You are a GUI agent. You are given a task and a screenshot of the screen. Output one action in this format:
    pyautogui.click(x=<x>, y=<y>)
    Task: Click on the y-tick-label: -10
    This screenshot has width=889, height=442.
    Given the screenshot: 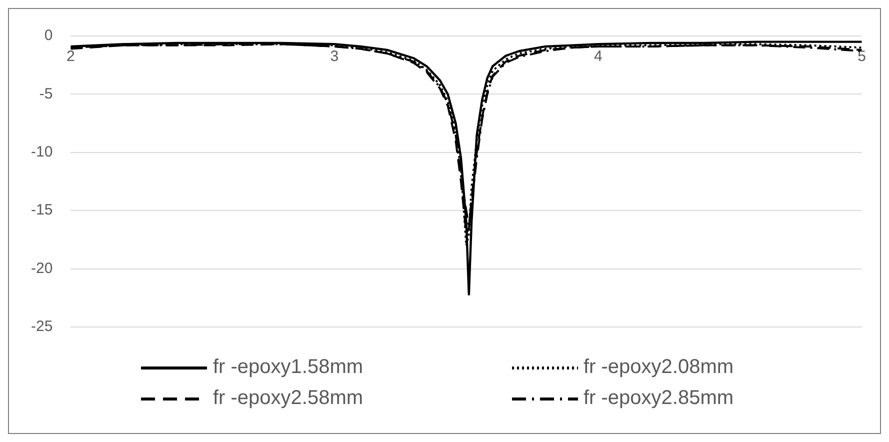 What is the action you would take?
    pyautogui.click(x=41, y=152)
    